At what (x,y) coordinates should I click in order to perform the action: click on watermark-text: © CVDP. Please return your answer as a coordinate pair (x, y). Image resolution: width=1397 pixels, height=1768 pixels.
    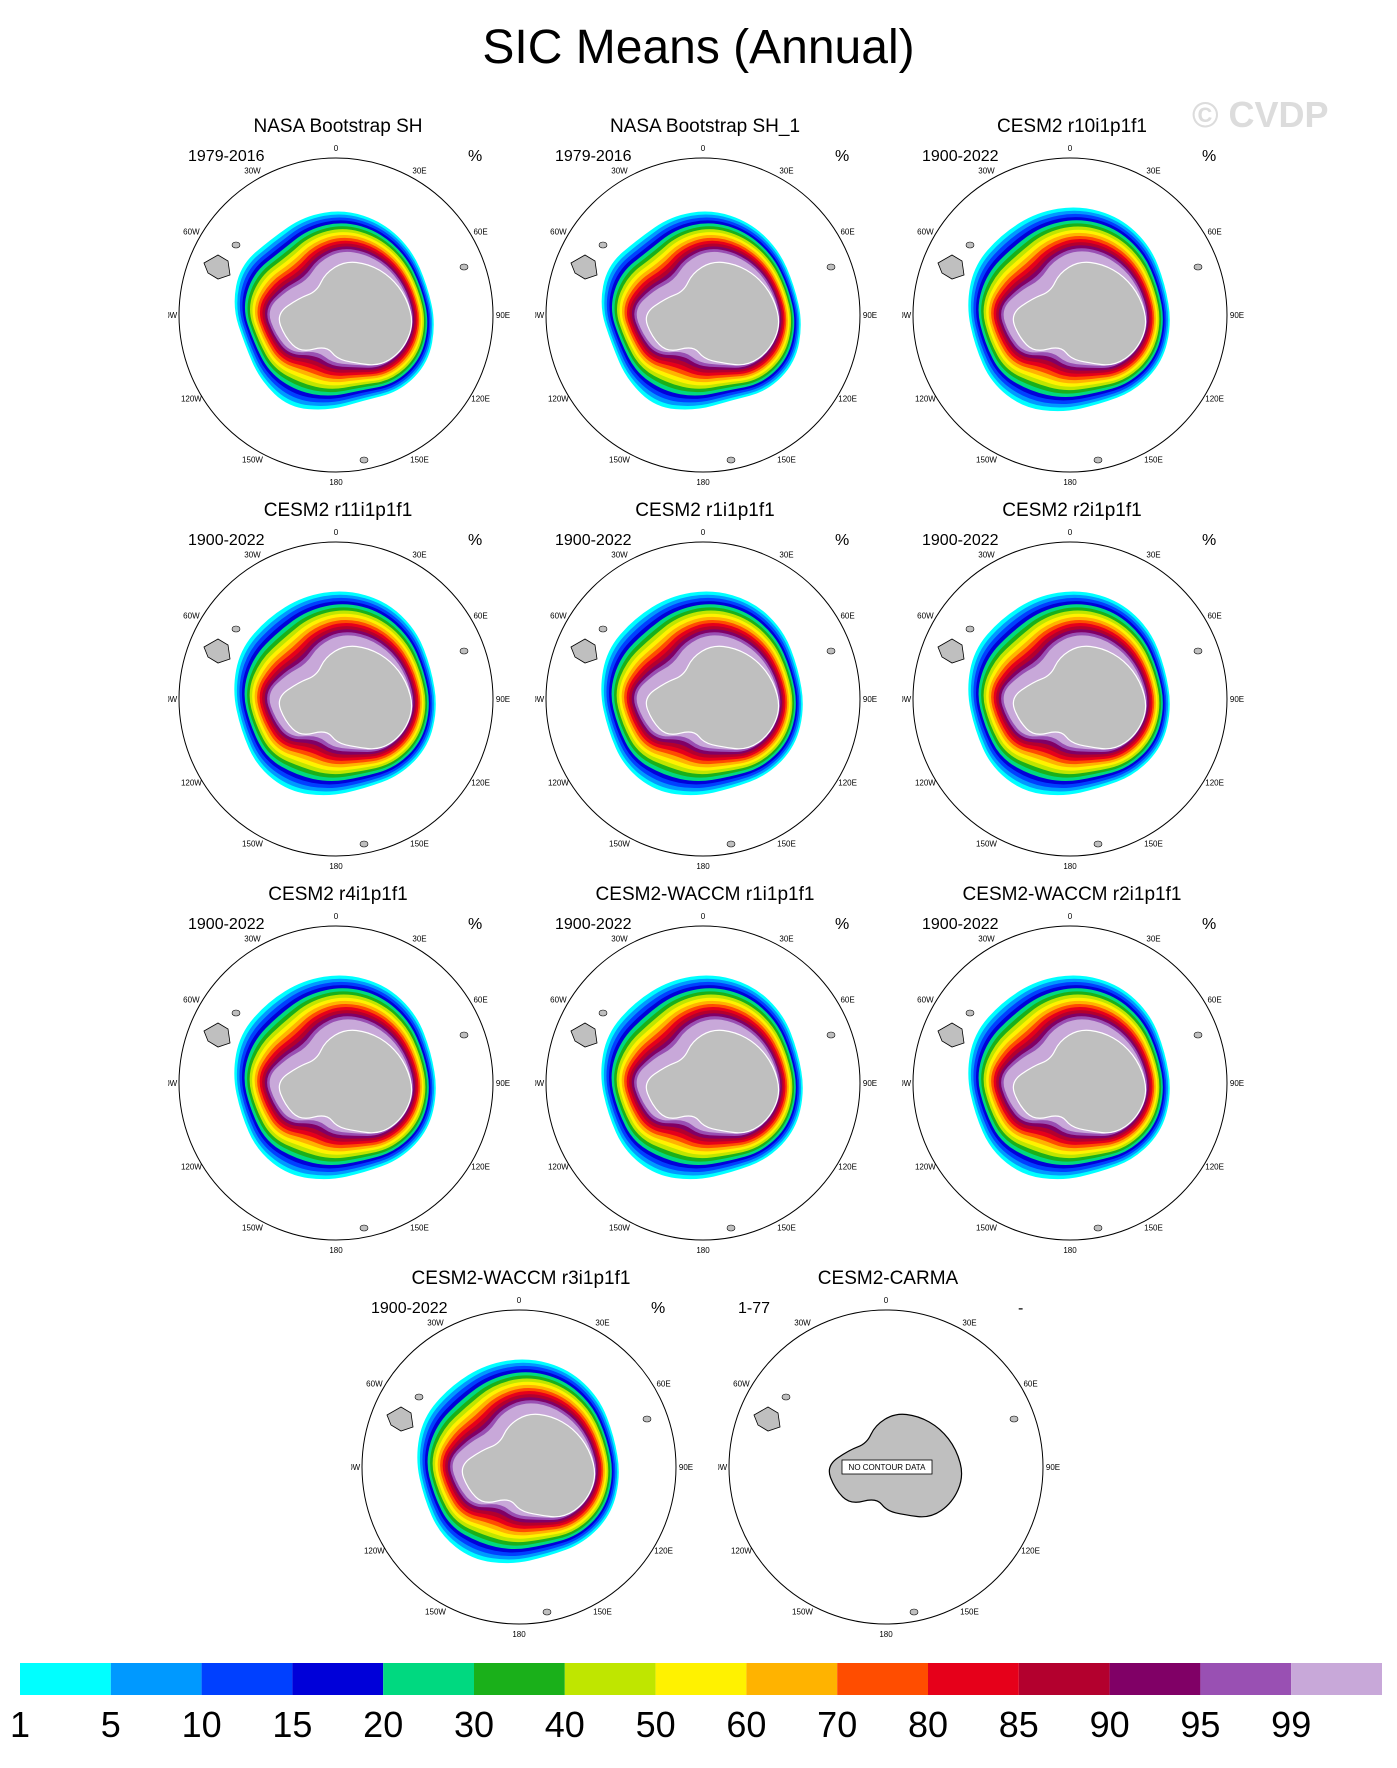
    Looking at the image, I should click on (1260, 114).